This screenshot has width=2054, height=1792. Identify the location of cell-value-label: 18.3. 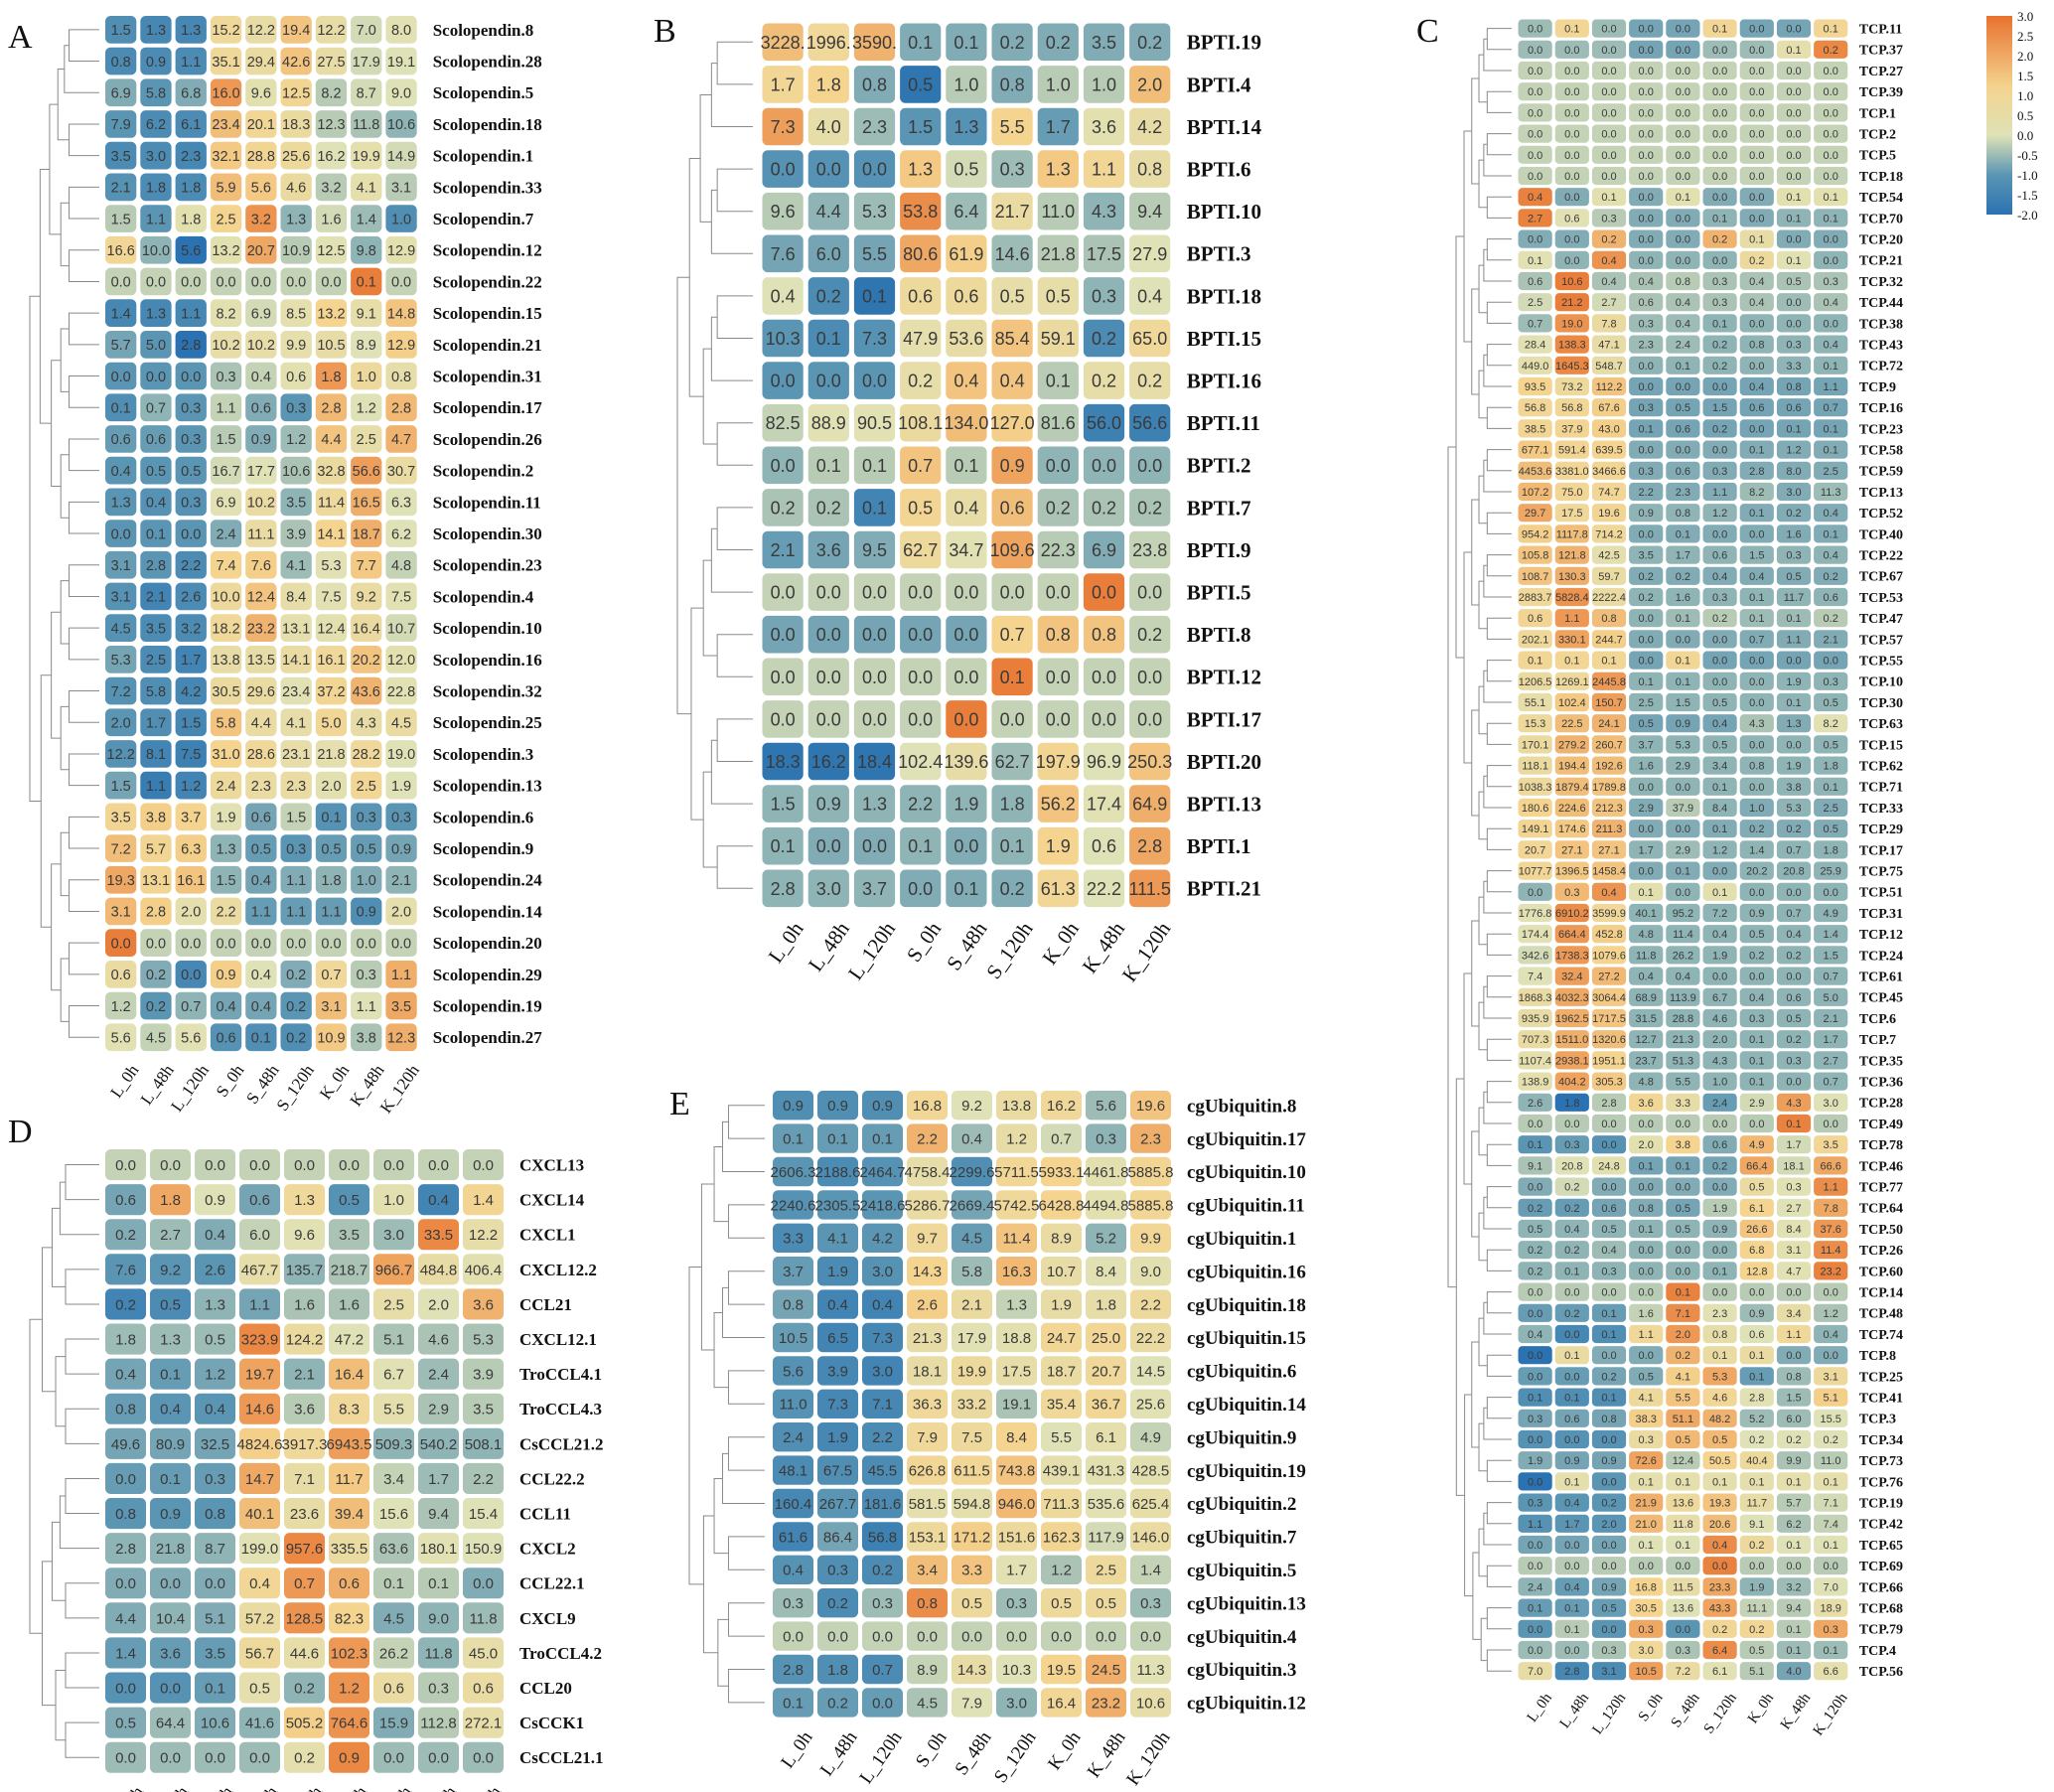
(783, 762).